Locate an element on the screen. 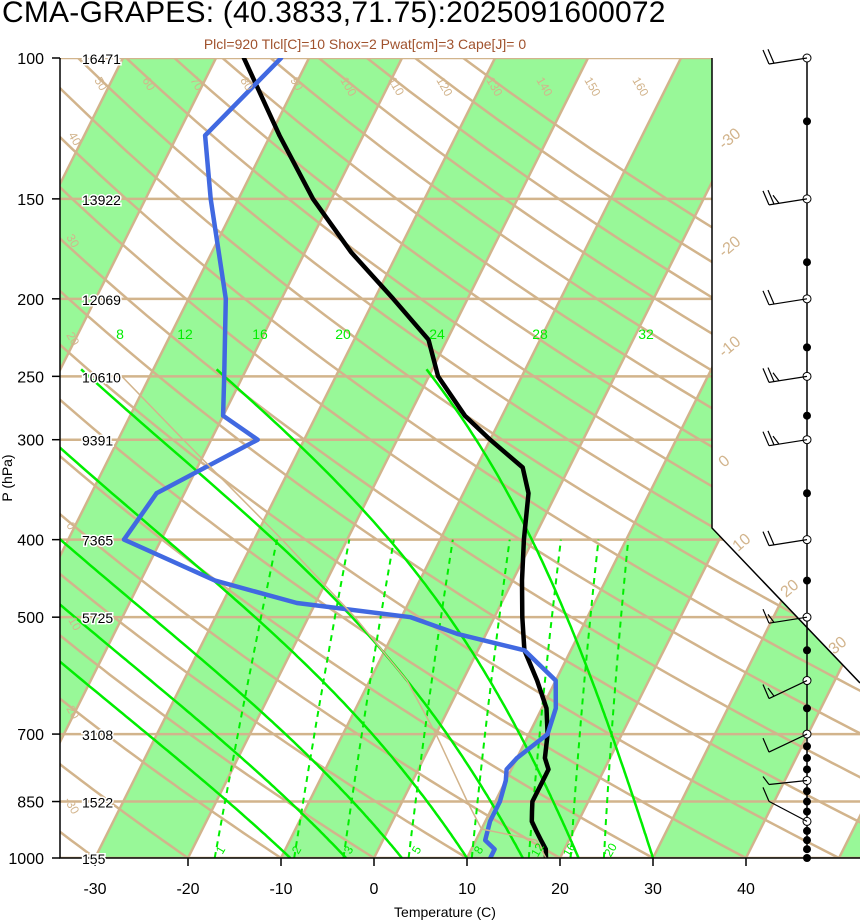 Image resolution: width=860 pixels, height=921 pixels. isotherm-label: 20 is located at coordinates (790, 589).